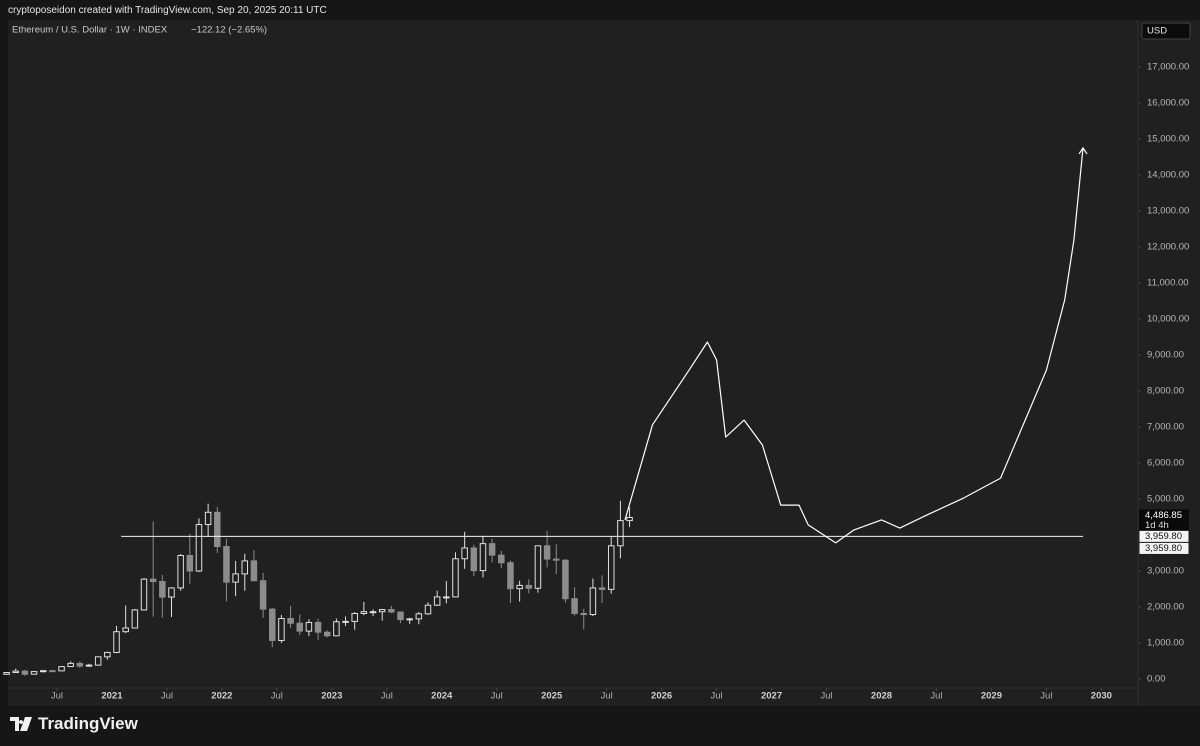 The height and width of the screenshot is (746, 1200). Describe the element at coordinates (1165, 607) in the screenshot. I see `y-tick-label: 2,000.00` at that location.